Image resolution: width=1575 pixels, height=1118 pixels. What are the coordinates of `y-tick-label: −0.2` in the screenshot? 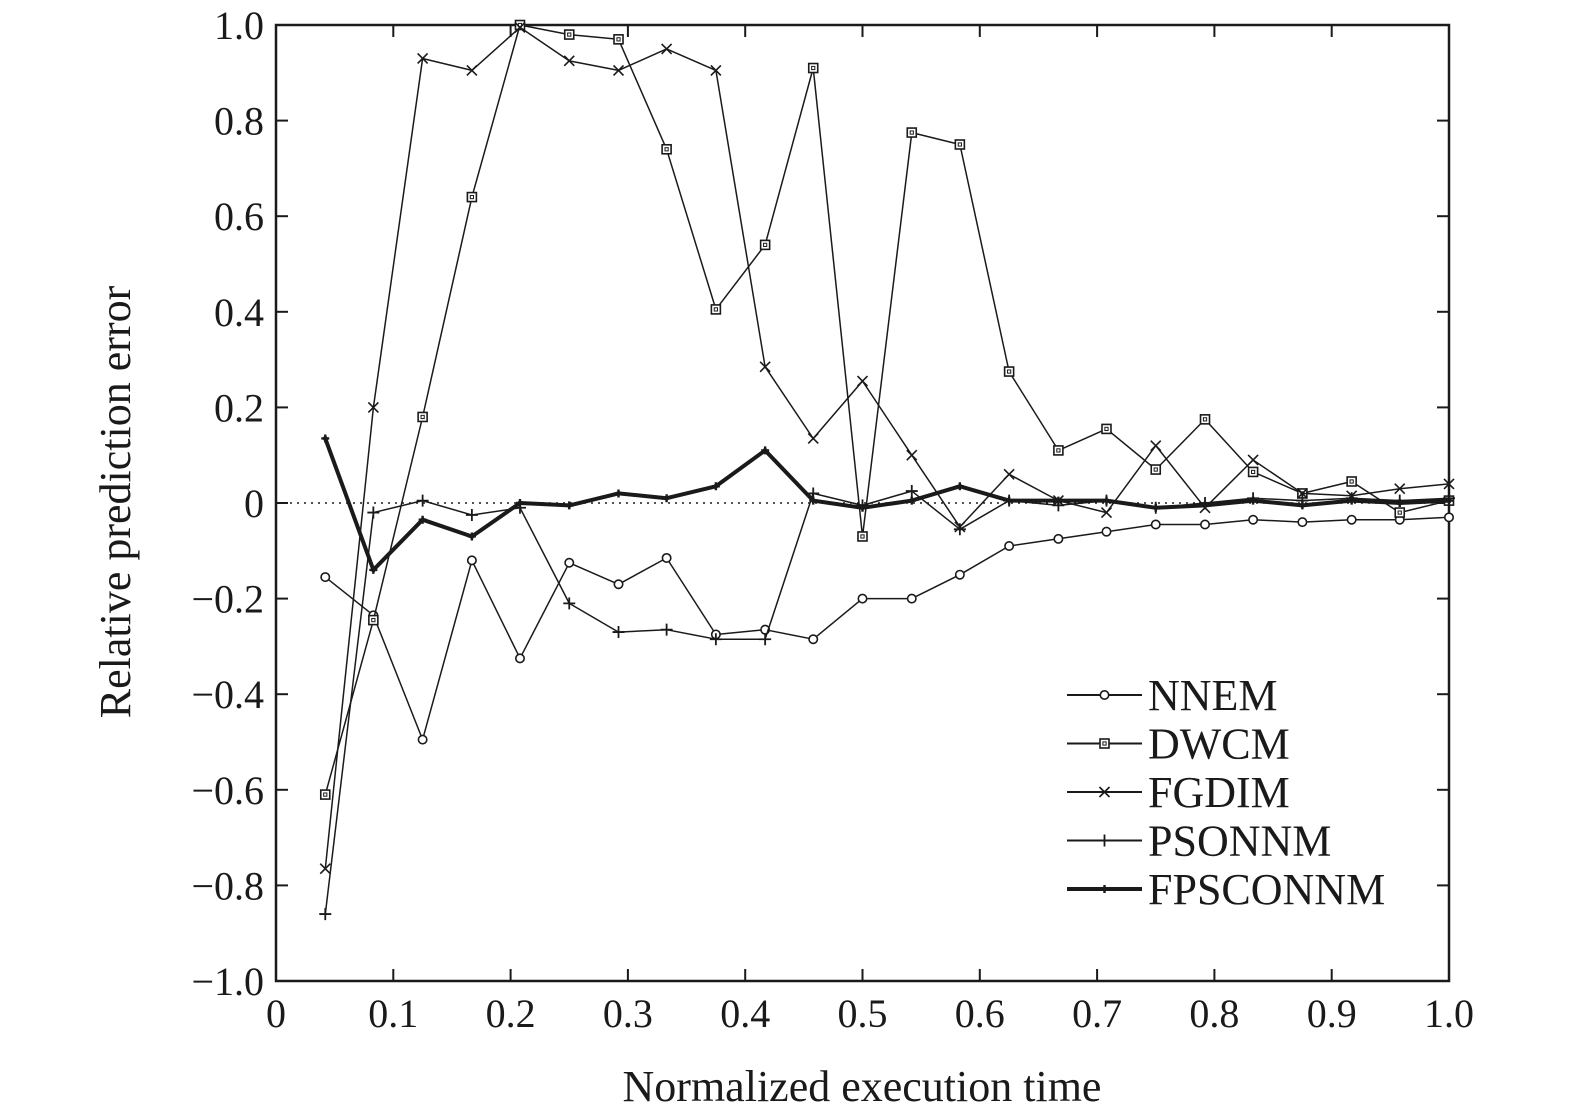 It's located at (227, 599).